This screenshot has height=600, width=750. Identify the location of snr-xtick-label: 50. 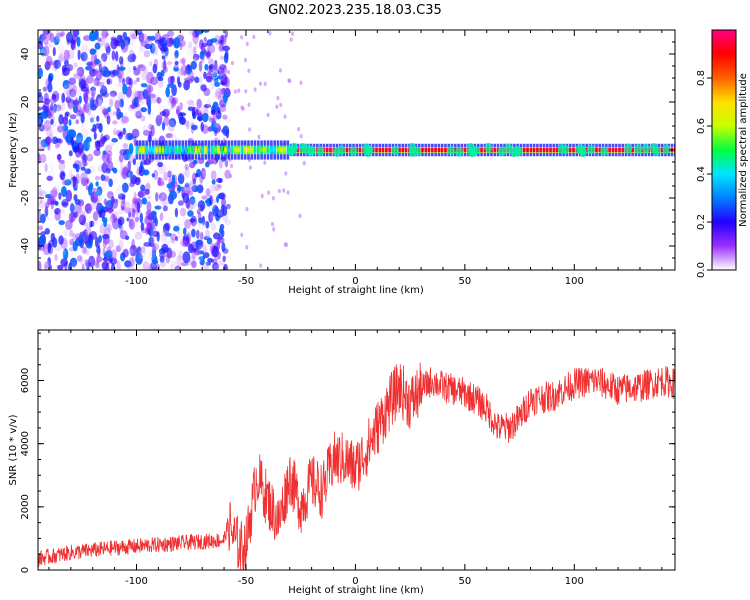
(464, 581).